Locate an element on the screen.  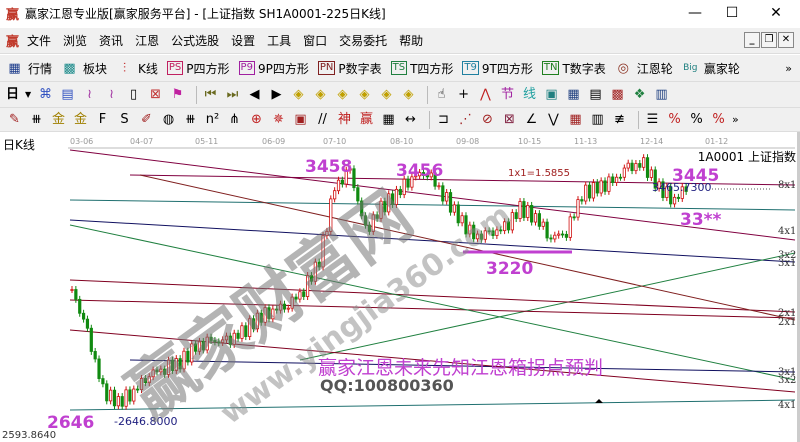
bars-icon: ⧻ is located at coordinates (36, 119).